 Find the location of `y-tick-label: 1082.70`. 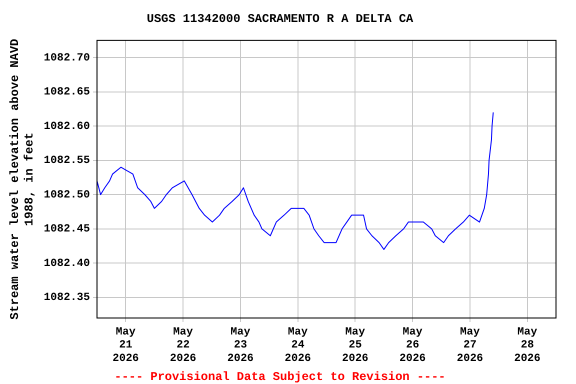

y-tick-label: 1082.70 is located at coordinates (67, 58).